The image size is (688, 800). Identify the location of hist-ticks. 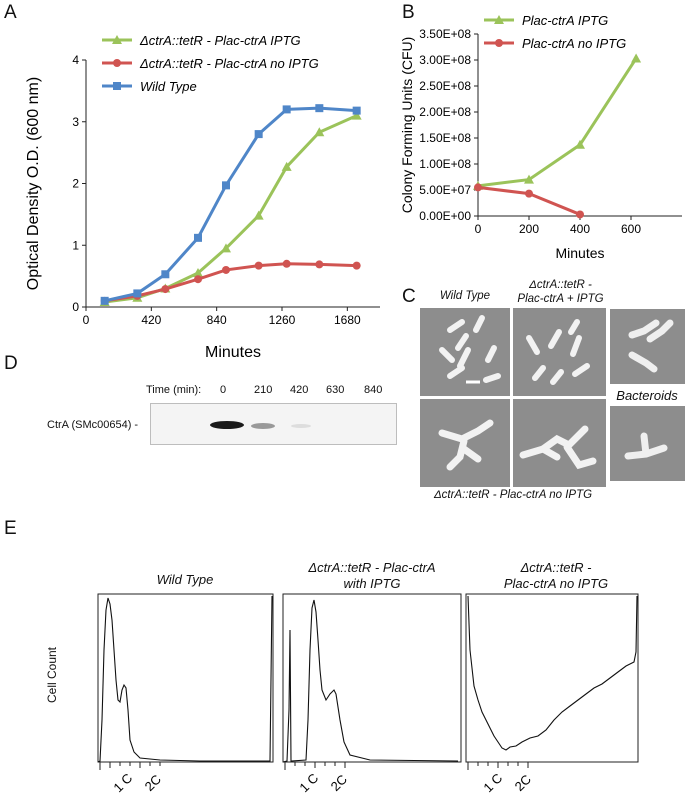
(314, 766).